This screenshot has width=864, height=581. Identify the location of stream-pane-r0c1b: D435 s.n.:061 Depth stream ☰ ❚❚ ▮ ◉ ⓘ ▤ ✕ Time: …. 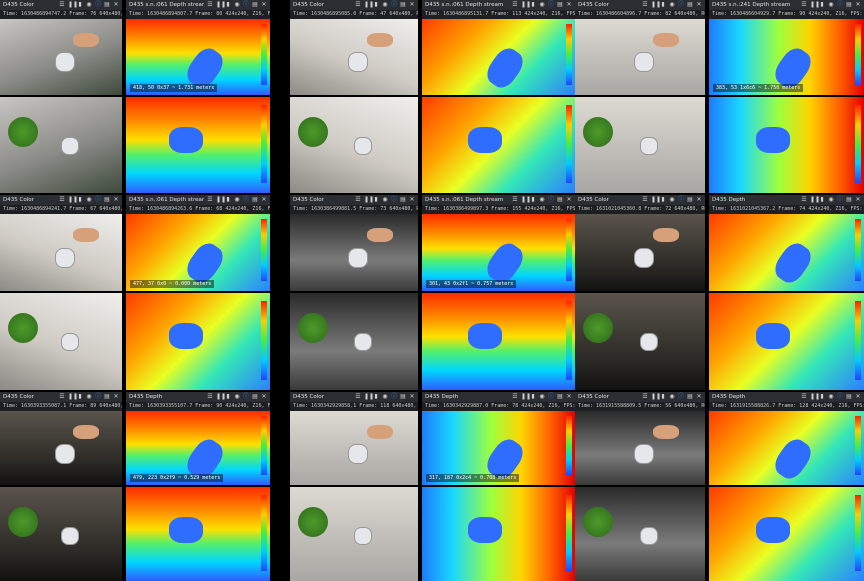
(498, 47).